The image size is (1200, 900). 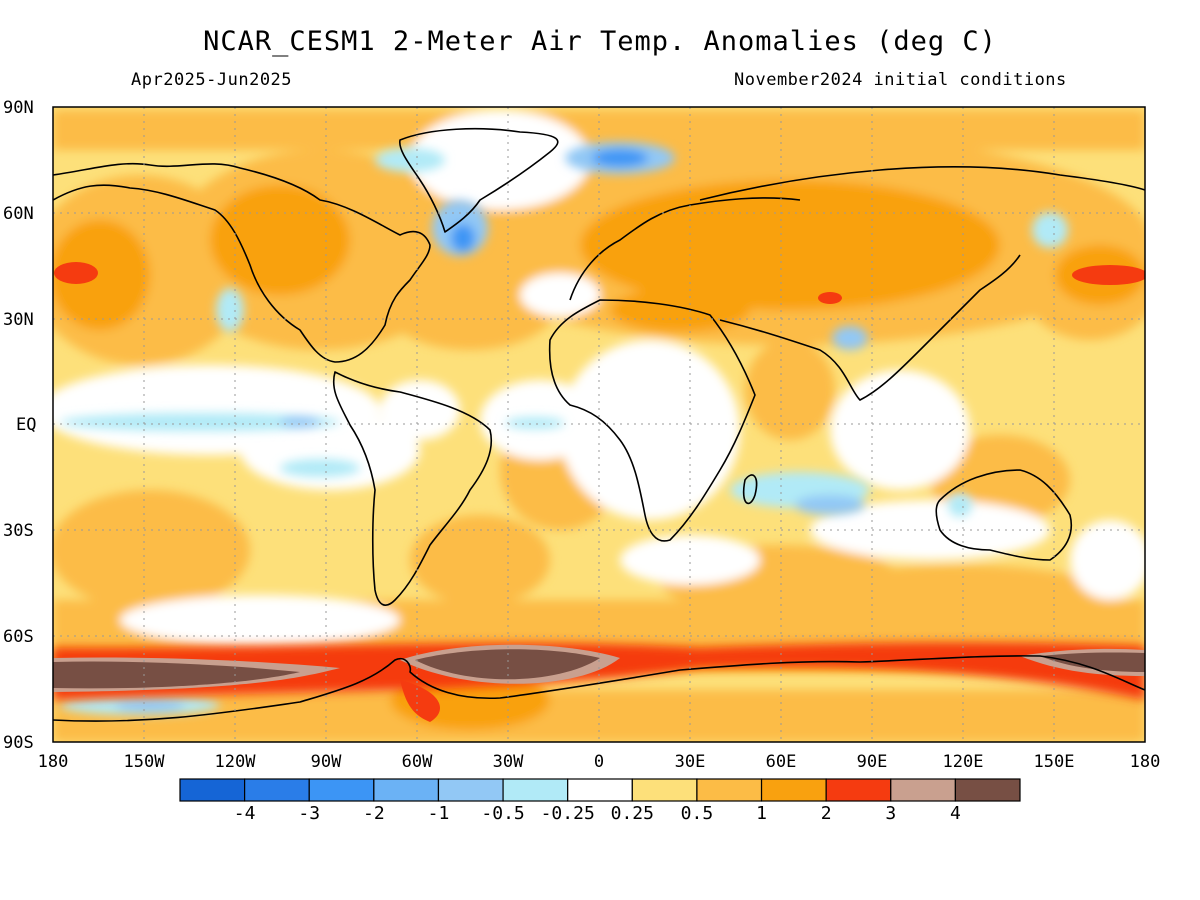 I want to click on lon-label-120e: 120E, so click(x=963, y=762).